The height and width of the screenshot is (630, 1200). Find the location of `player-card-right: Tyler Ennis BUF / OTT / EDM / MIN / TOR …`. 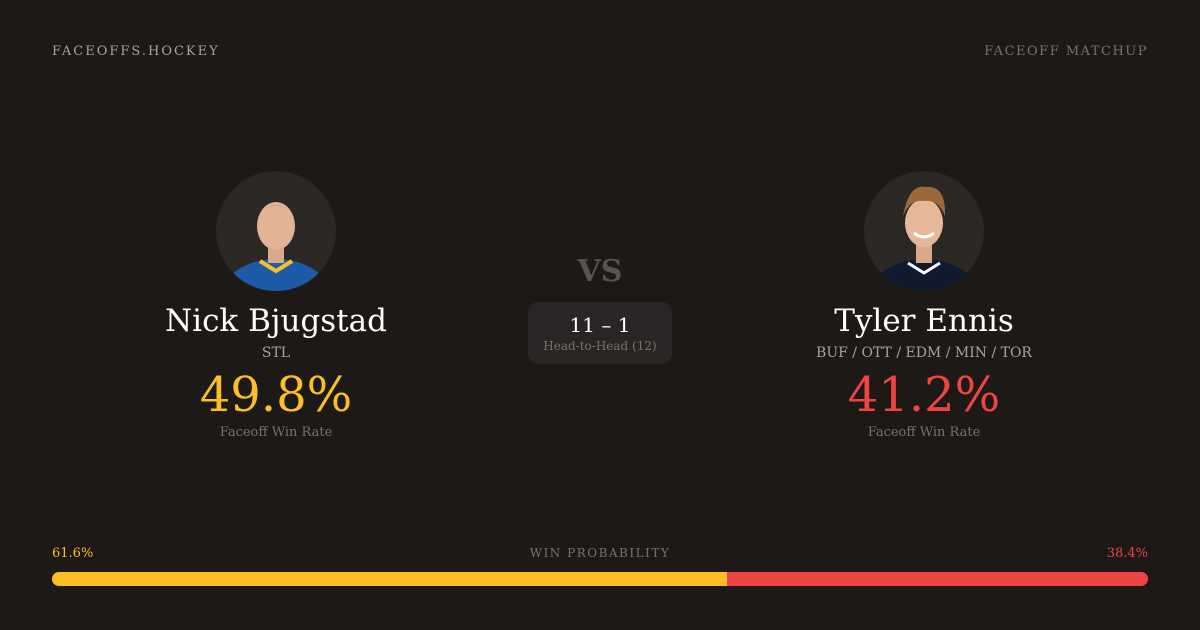

player-card-right: Tyler Ennis BUF / OTT / EDM / MIN / TOR … is located at coordinates (924, 305).